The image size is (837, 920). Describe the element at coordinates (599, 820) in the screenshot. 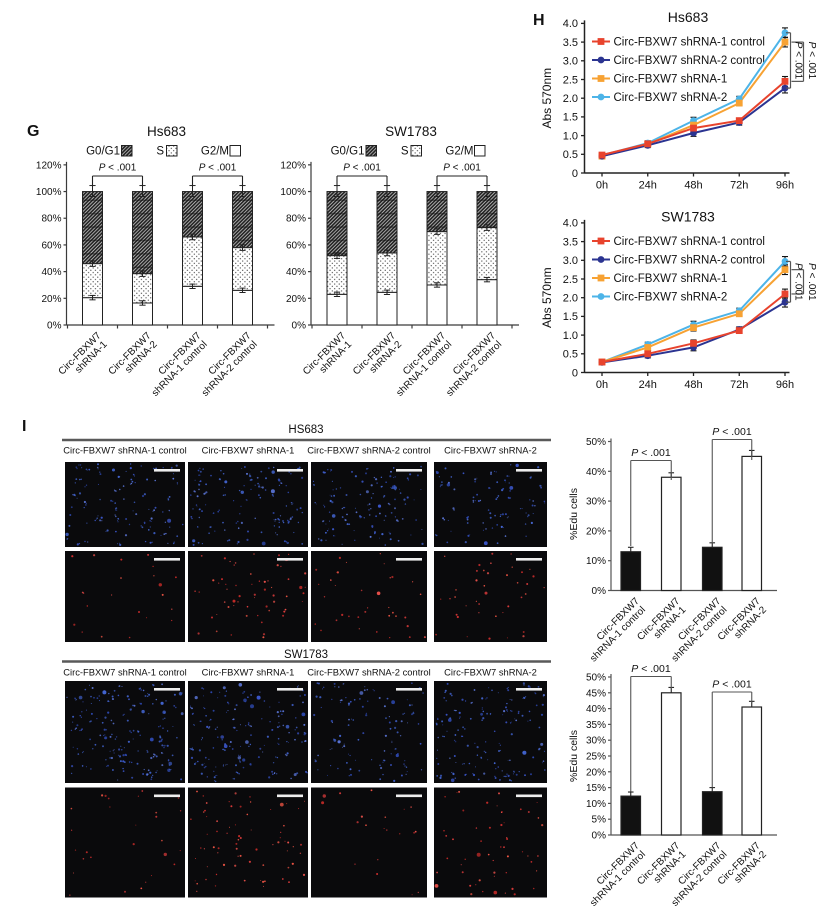

I see `svg-text: 5%` at that location.